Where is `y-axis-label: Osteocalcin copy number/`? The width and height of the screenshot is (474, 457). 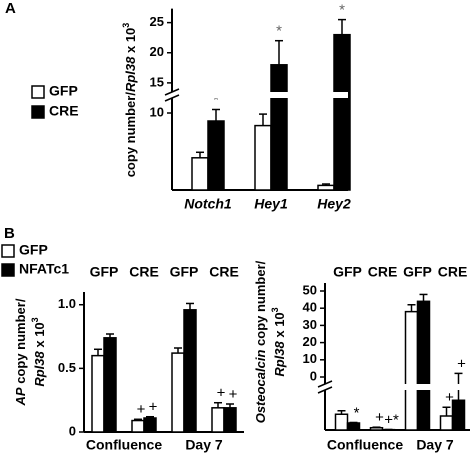 y-axis-label: Osteocalcin copy number/ is located at coordinates (260, 341).